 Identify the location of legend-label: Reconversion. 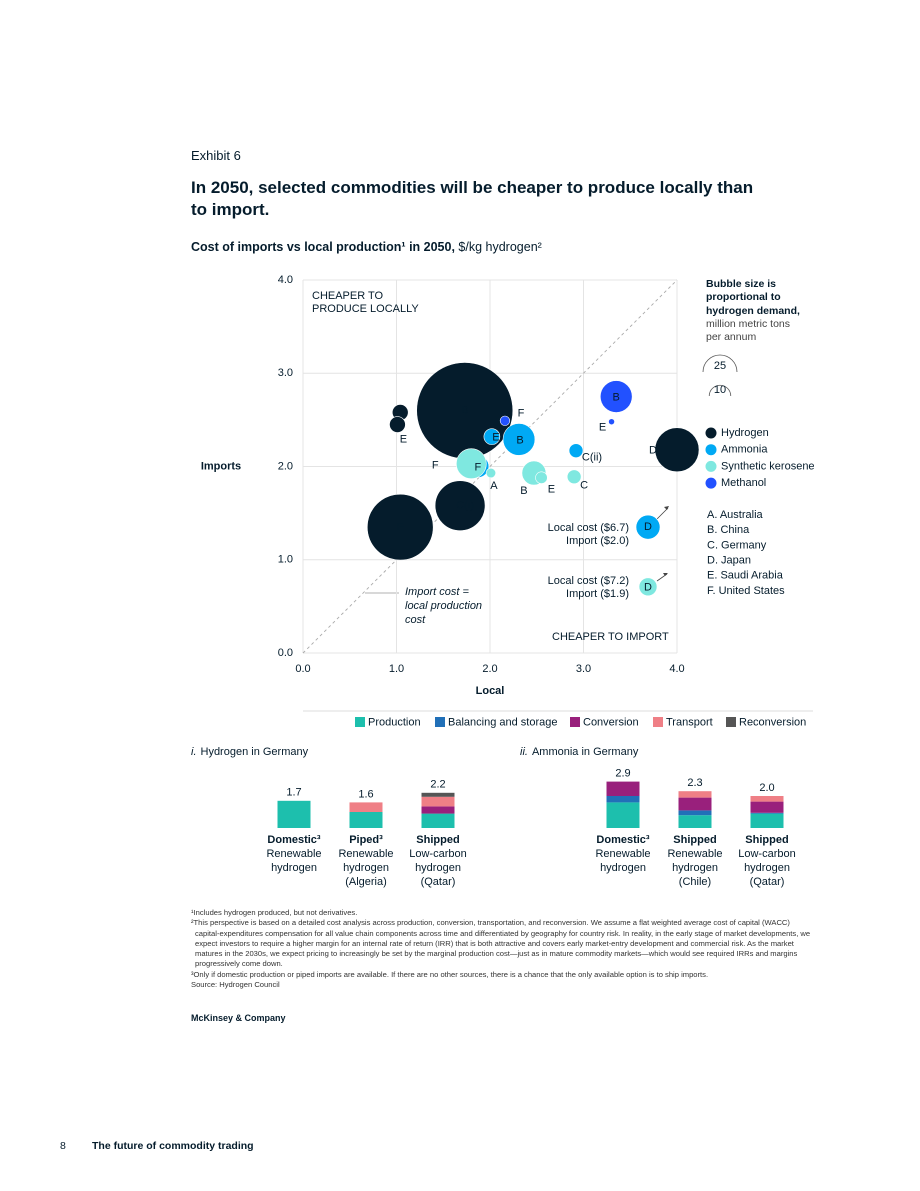
(772, 722).